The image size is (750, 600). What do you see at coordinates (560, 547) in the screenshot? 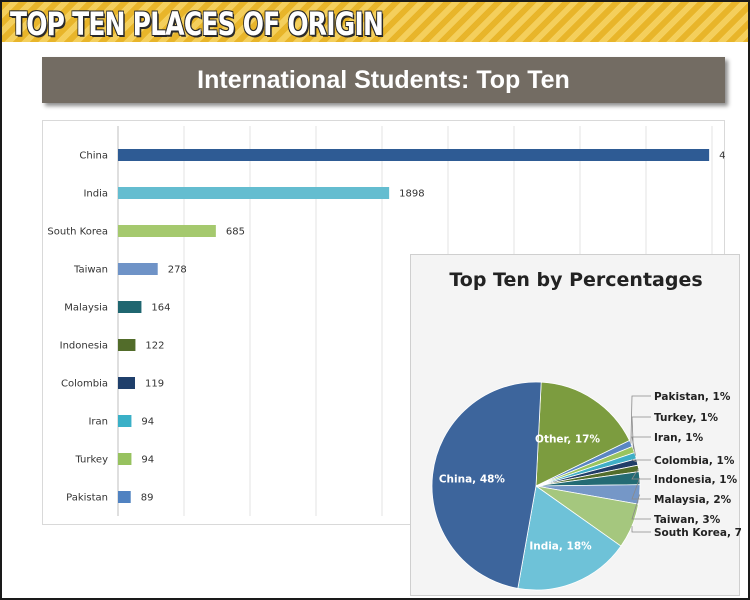
I see `pie-slice-label: India, 18%` at bounding box center [560, 547].